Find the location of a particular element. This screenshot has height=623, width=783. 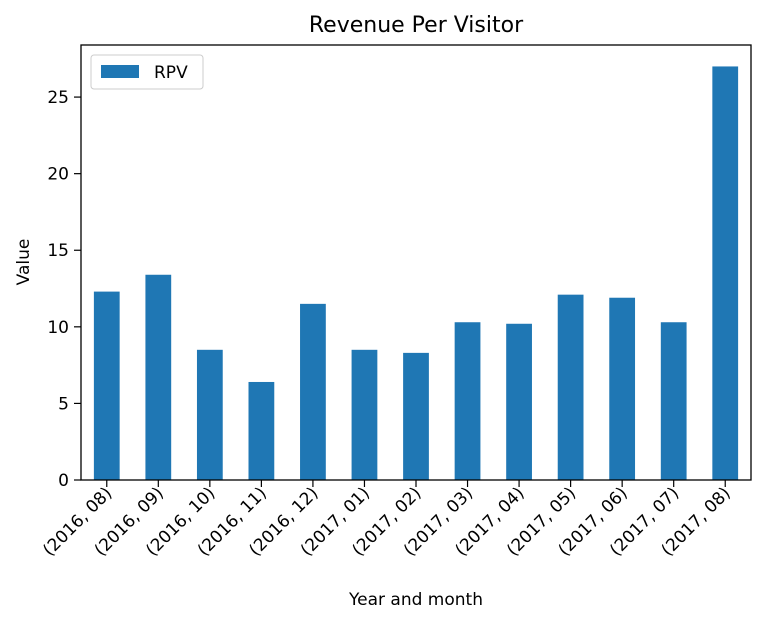

legend: RPV is located at coordinates (147, 72).